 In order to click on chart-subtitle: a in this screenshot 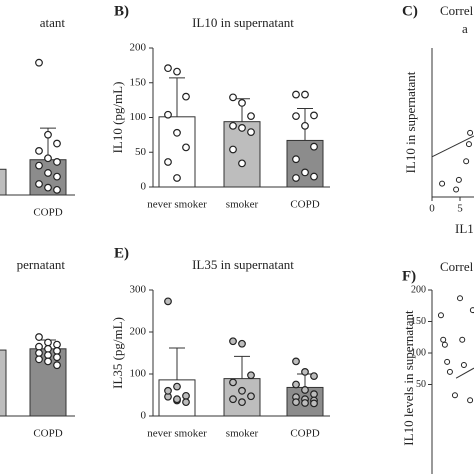, I will do `click(465, 28)`.